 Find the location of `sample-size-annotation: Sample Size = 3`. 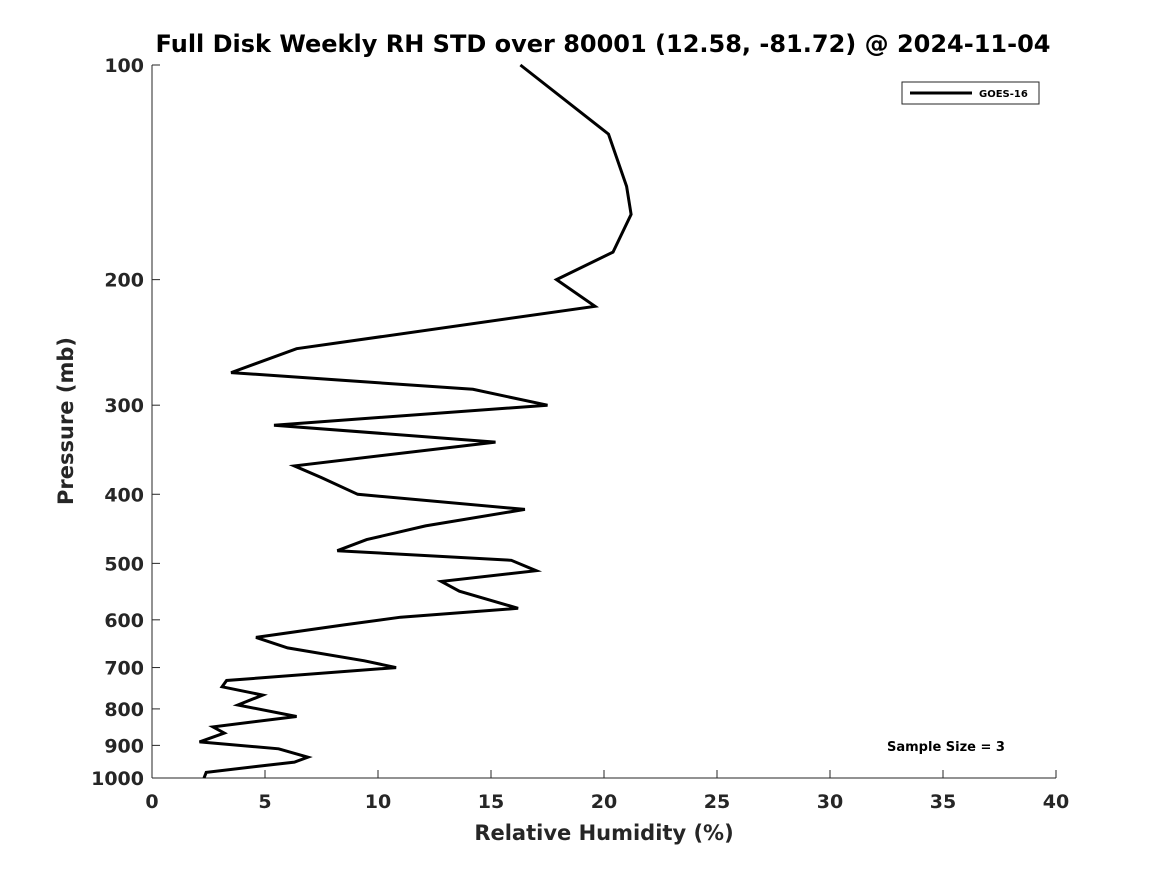

sample-size-annotation: Sample Size = 3 is located at coordinates (946, 747).